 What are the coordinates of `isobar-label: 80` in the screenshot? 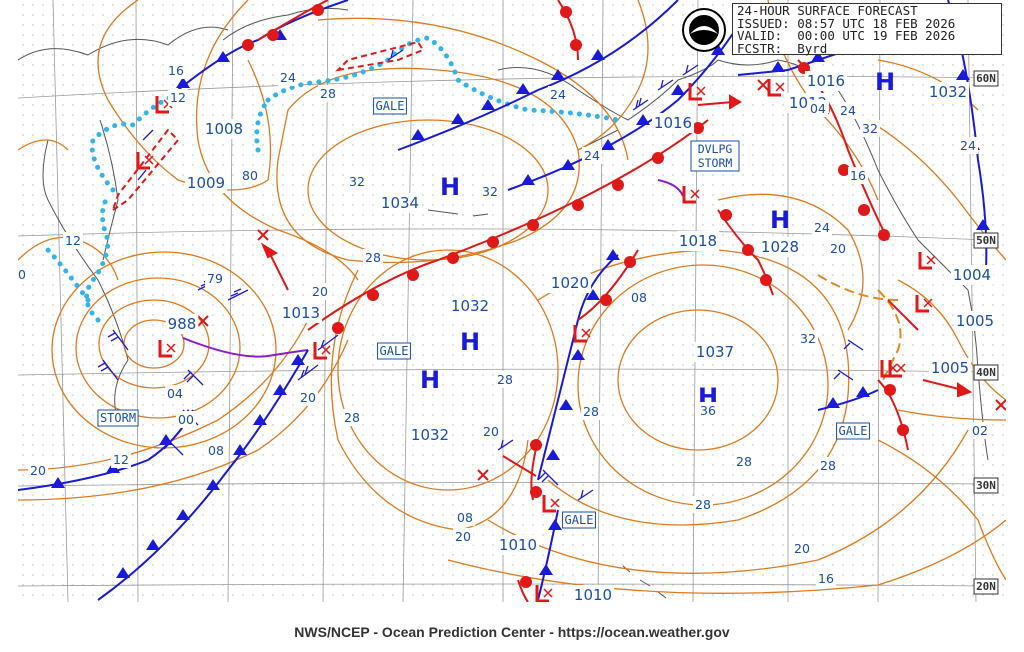 It's located at (250, 175).